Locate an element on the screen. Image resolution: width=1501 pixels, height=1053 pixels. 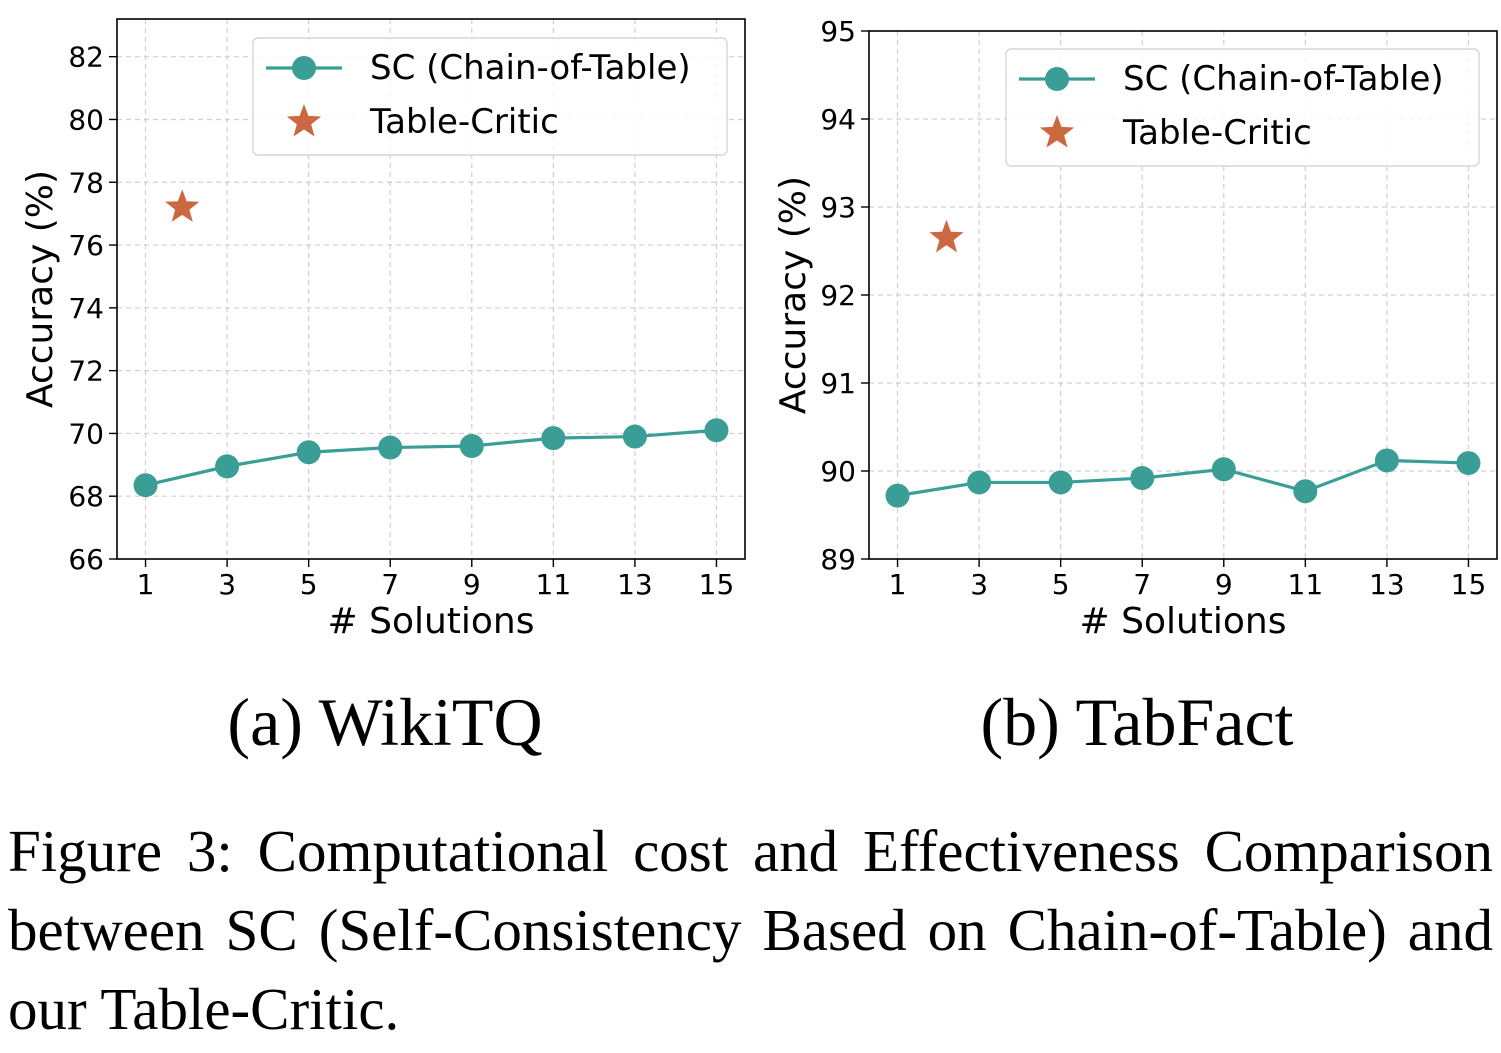
y-tick-label: 78 is located at coordinates (86, 182).